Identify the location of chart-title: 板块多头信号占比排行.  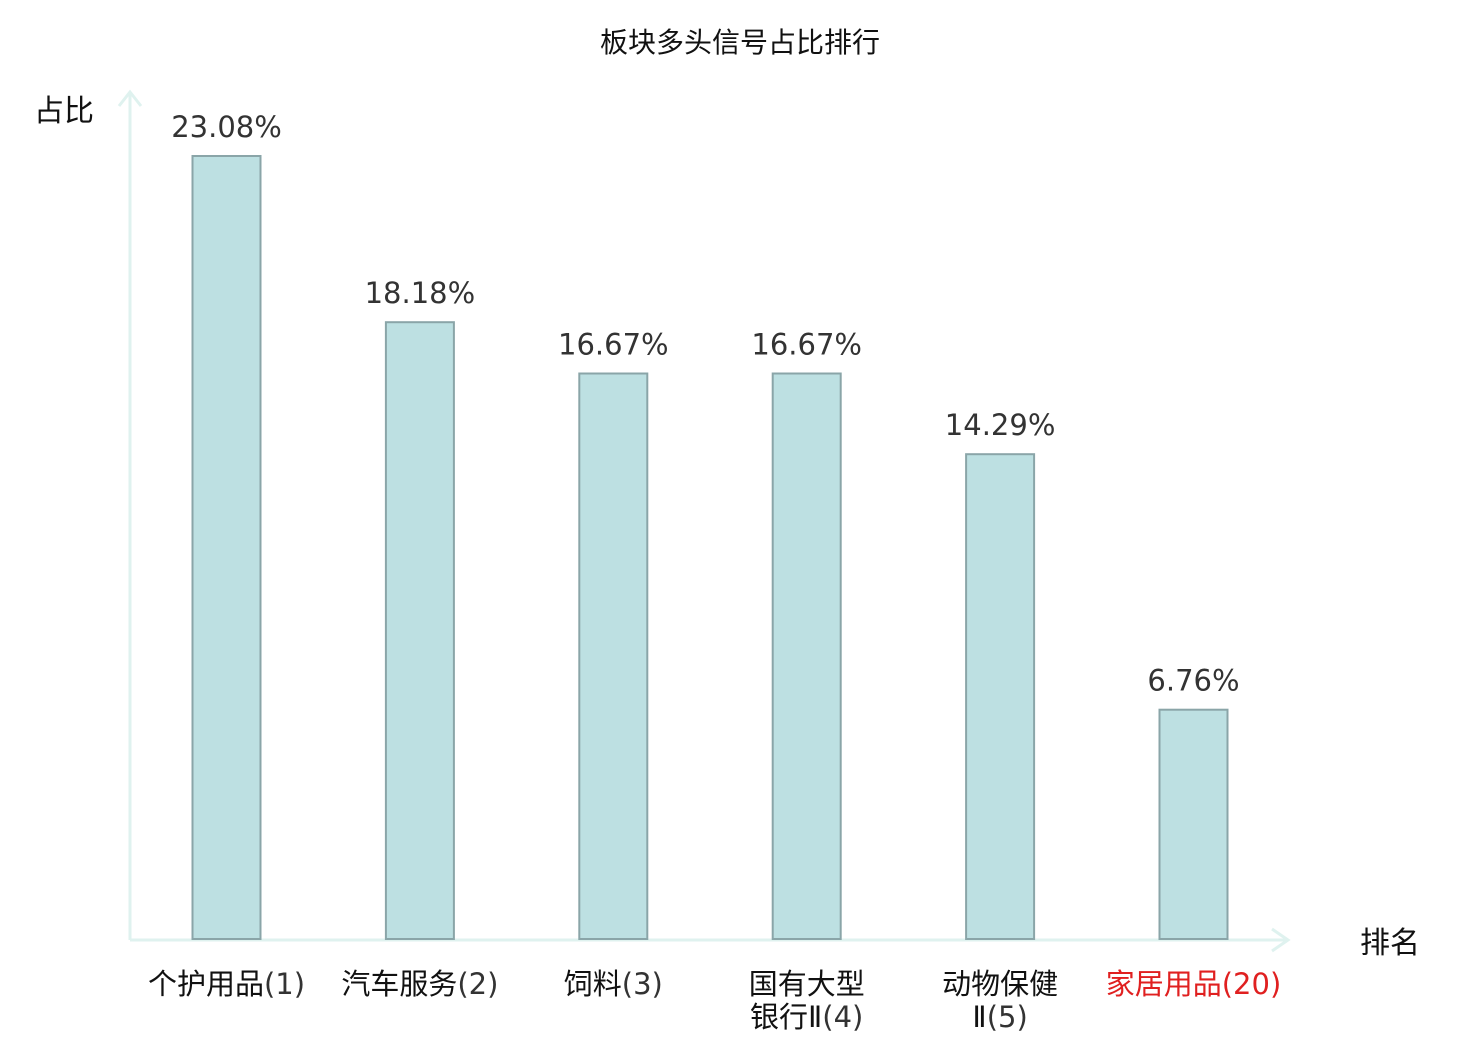
(740, 42).